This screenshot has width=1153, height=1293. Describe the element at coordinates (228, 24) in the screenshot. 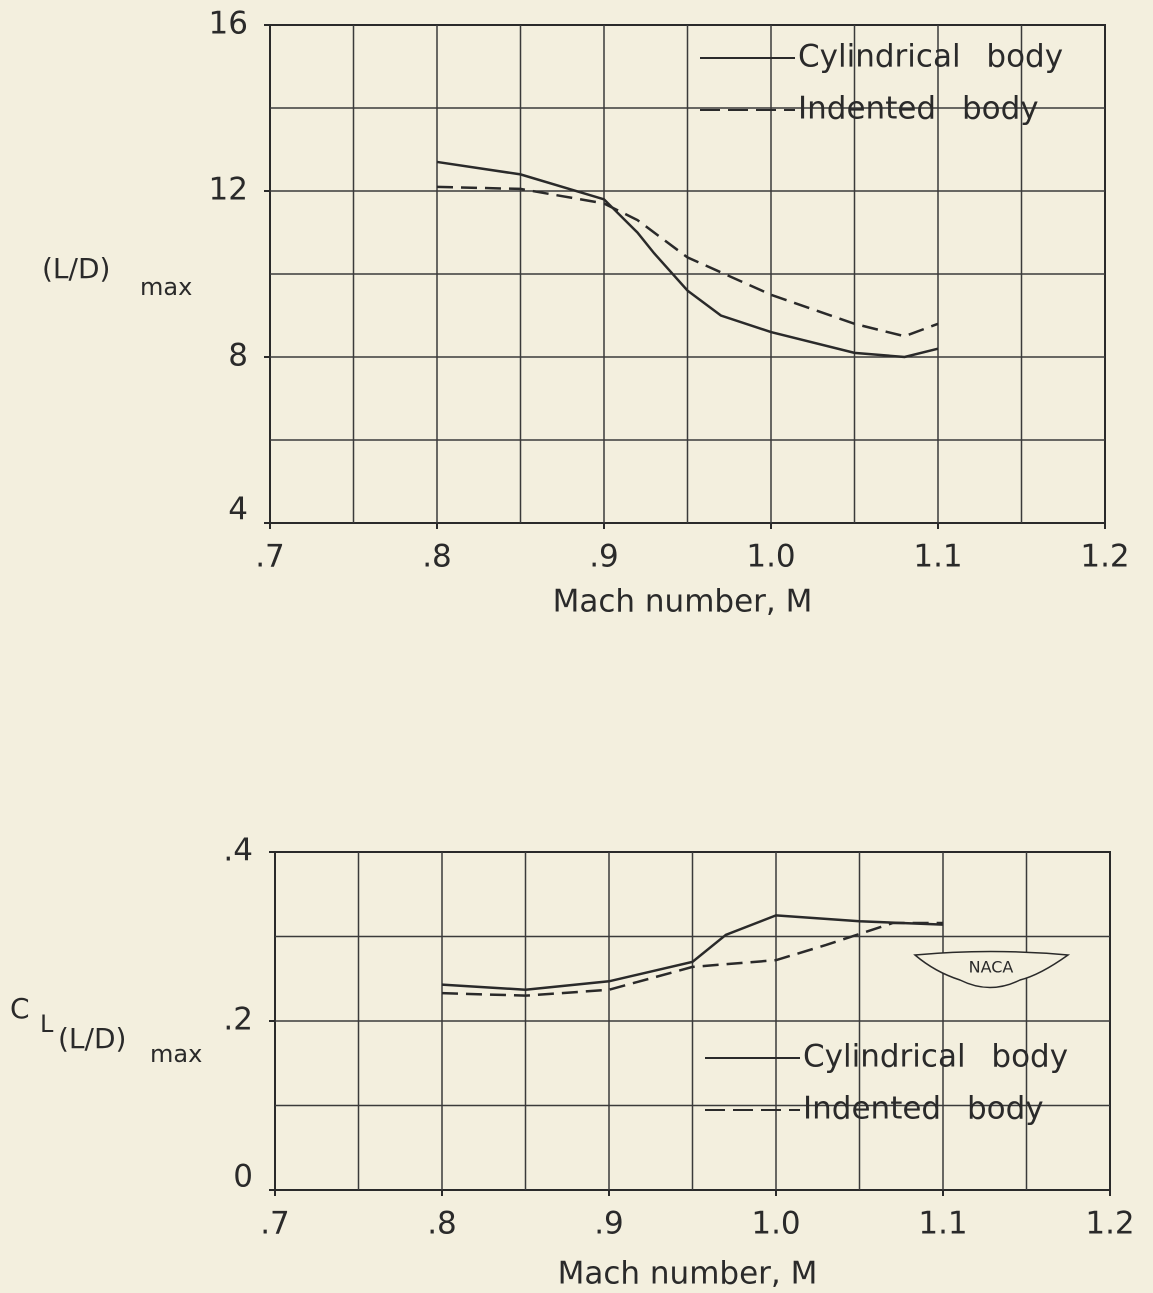

I see `y-tick-label: 16` at that location.